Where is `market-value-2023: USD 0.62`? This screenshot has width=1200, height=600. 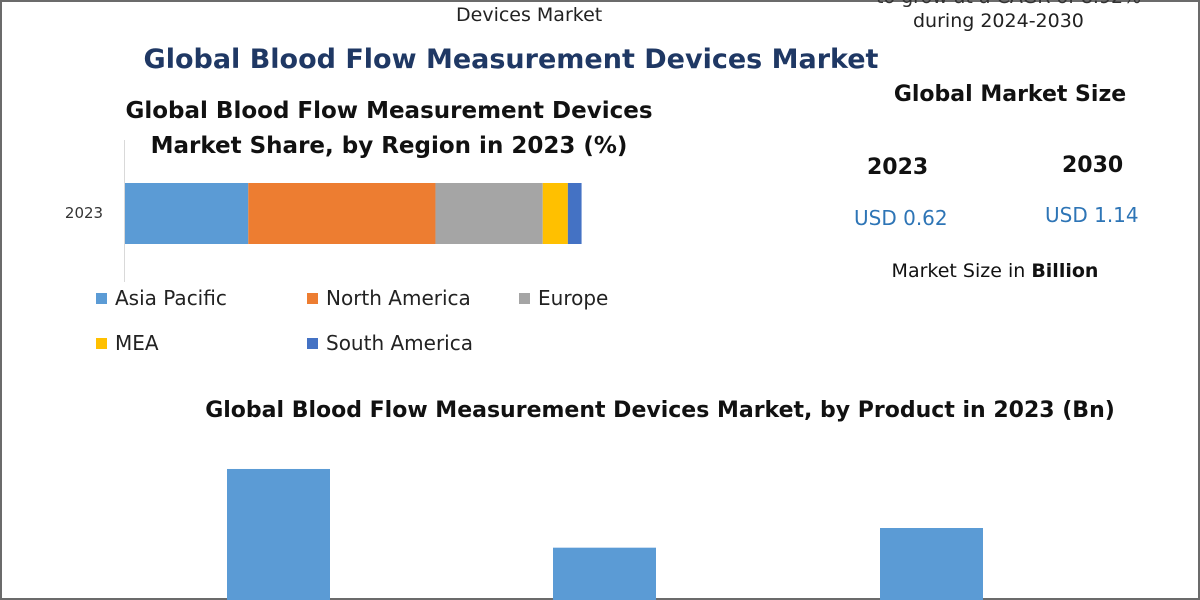 market-value-2023: USD 0.62 is located at coordinates (901, 218).